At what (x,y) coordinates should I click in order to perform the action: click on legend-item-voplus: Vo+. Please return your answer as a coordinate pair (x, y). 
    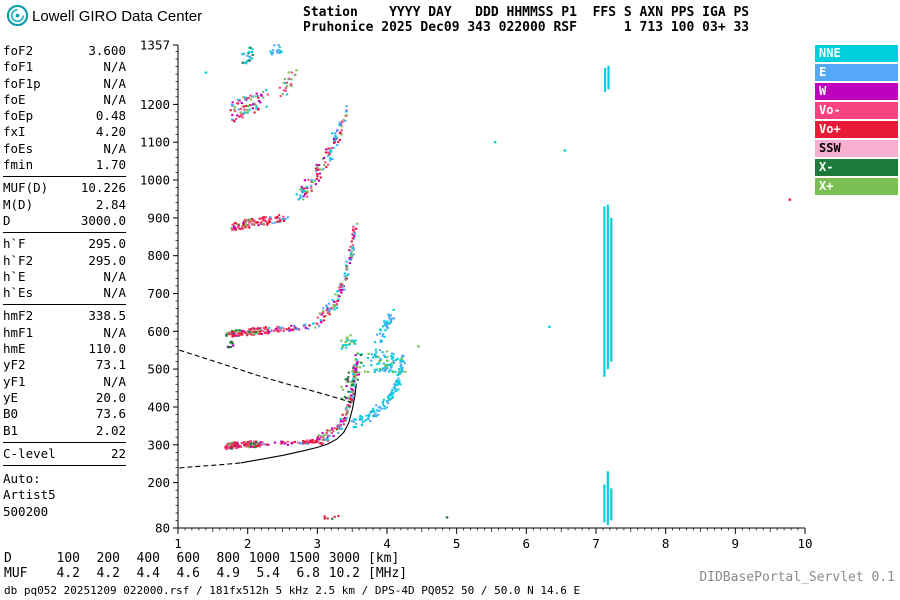
    Looking at the image, I should click on (856, 129).